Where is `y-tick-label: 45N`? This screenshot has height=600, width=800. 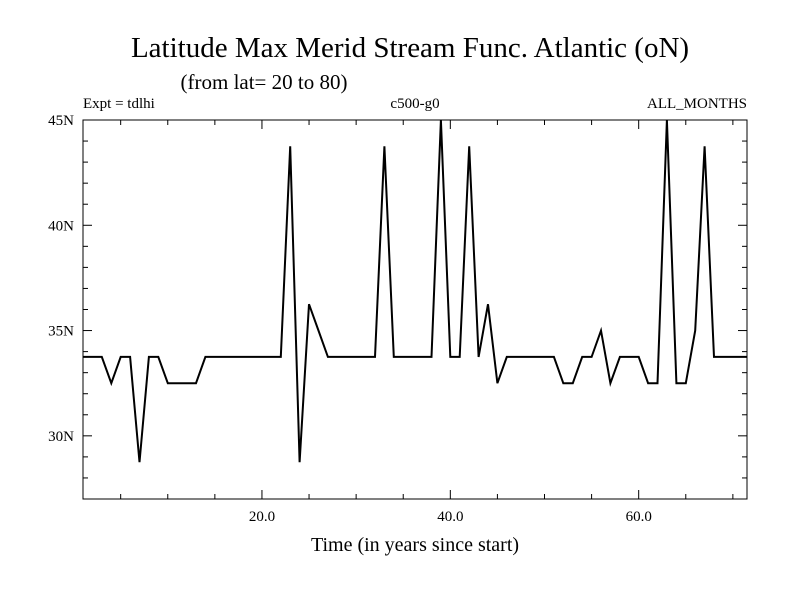
y-tick-label: 45N is located at coordinates (61, 121).